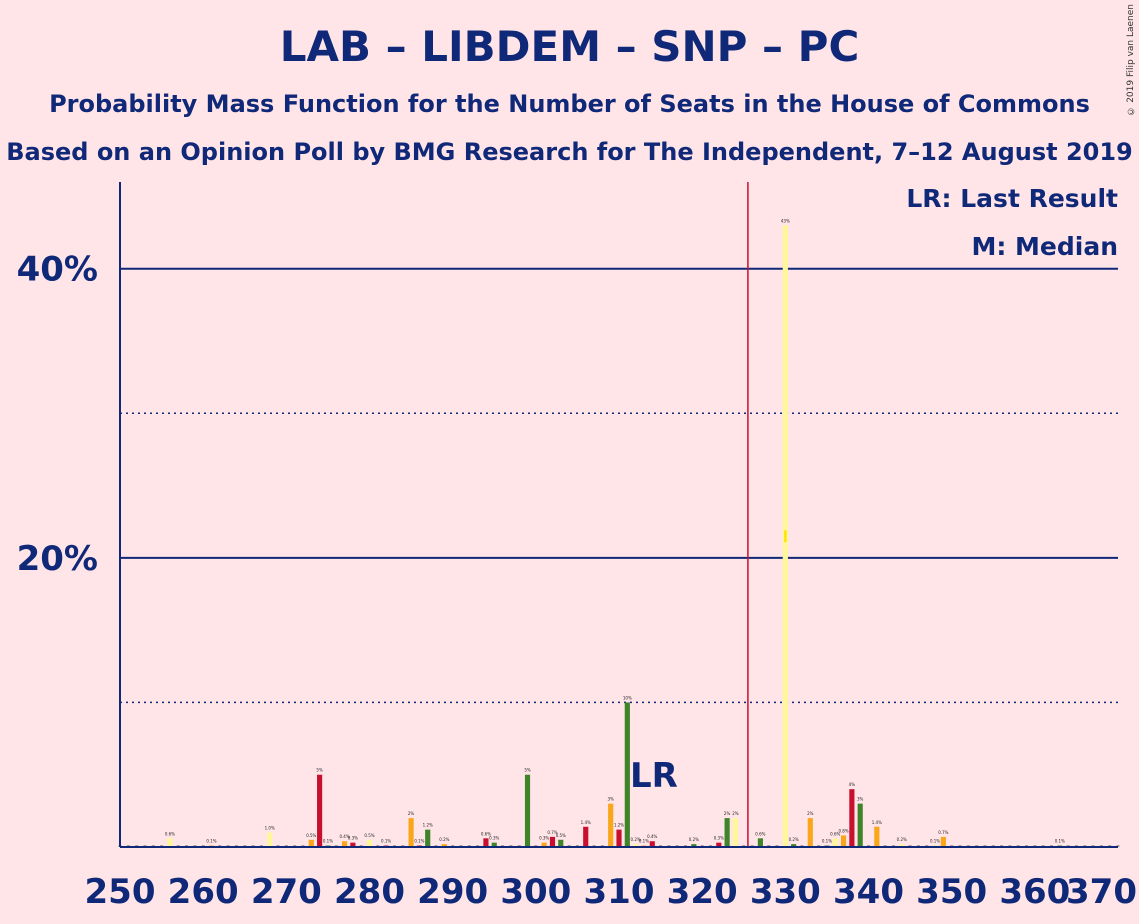 The image size is (1139, 924). Describe the element at coordinates (843, 830) in the screenshot. I see `bar-label: 0.8%` at that location.